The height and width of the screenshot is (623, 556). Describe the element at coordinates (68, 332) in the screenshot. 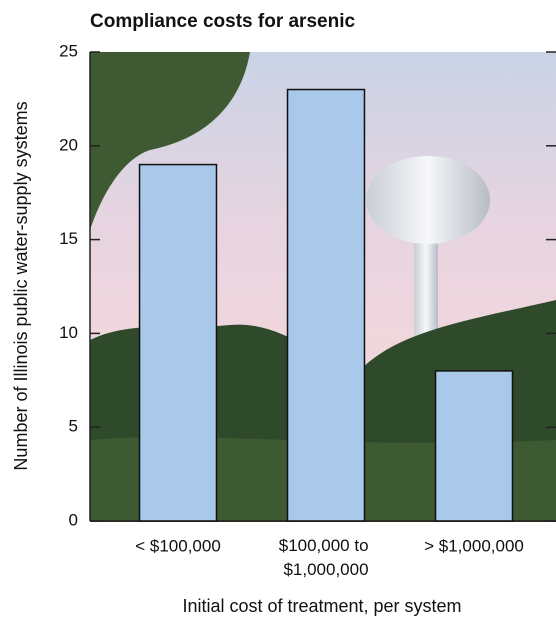

I see `y-tick-label: 10` at that location.